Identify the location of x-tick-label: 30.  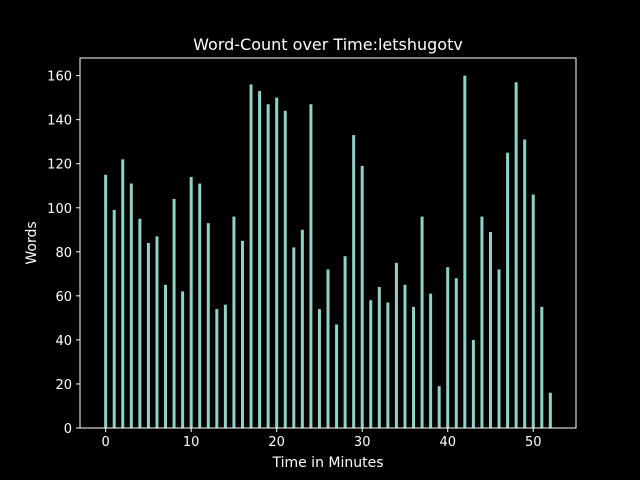
(362, 442).